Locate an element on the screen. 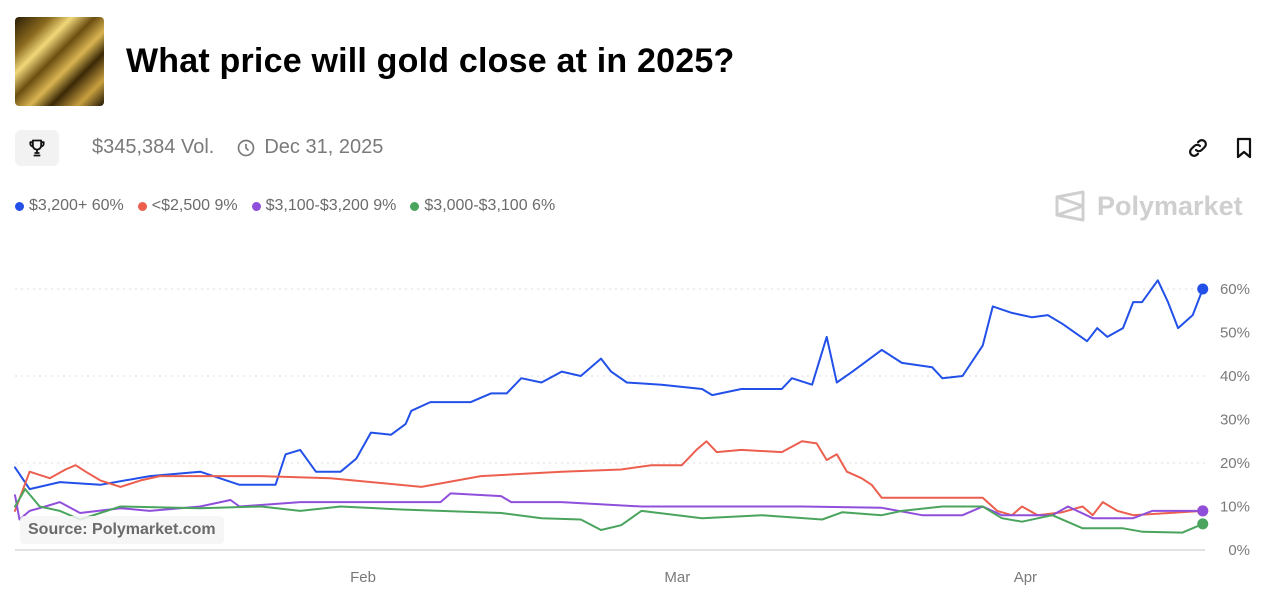 Image resolution: width=1280 pixels, height=597 pixels. market-meta: $345,384 Vol. Dec 31, 2025 is located at coordinates (237, 147).